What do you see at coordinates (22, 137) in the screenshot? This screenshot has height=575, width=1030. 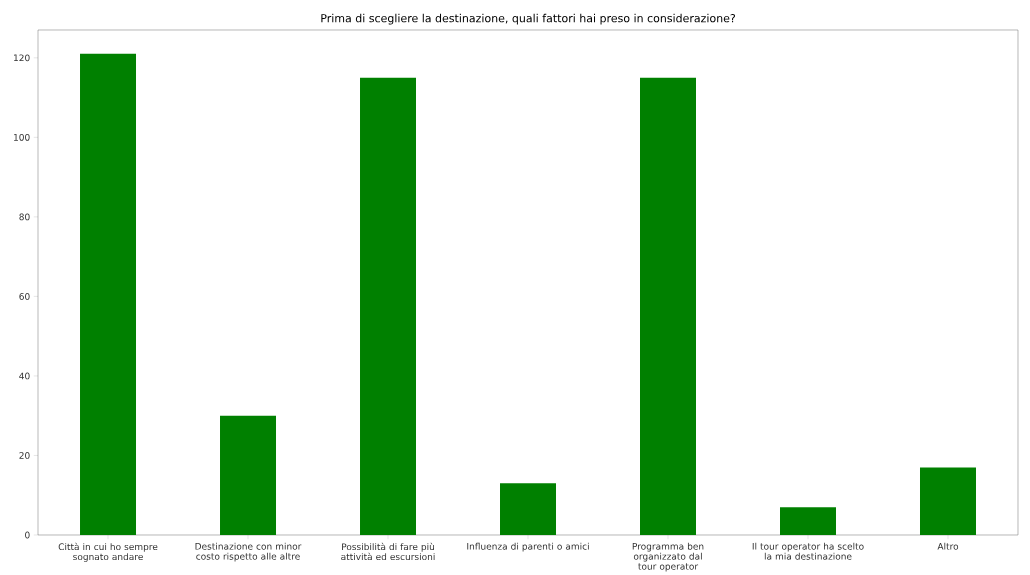 I see `y-tick-label: 100` at bounding box center [22, 137].